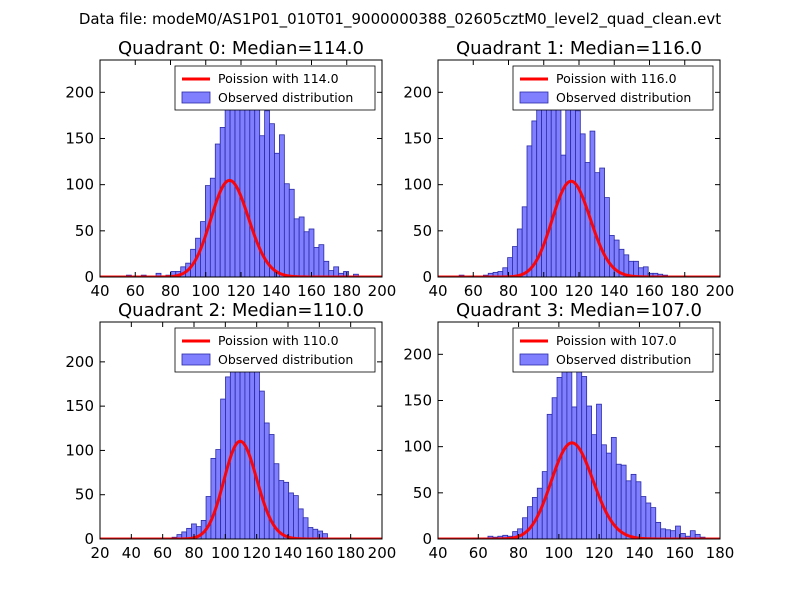 The width and height of the screenshot is (800, 600). Describe the element at coordinates (616, 78) in the screenshot. I see `legend-label-poisson: Poission with 116.0` at that location.